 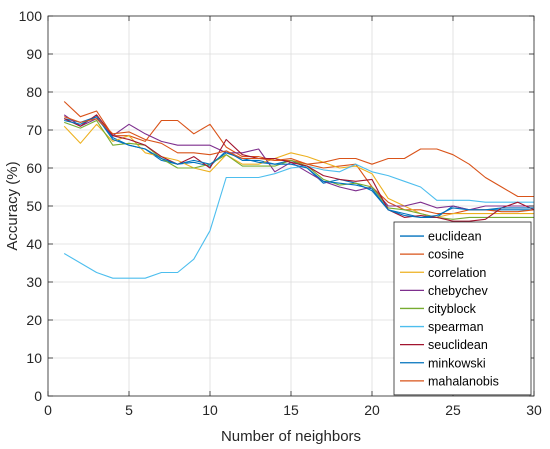 I want to click on y-tick-label: 20, so click(x=34, y=320).